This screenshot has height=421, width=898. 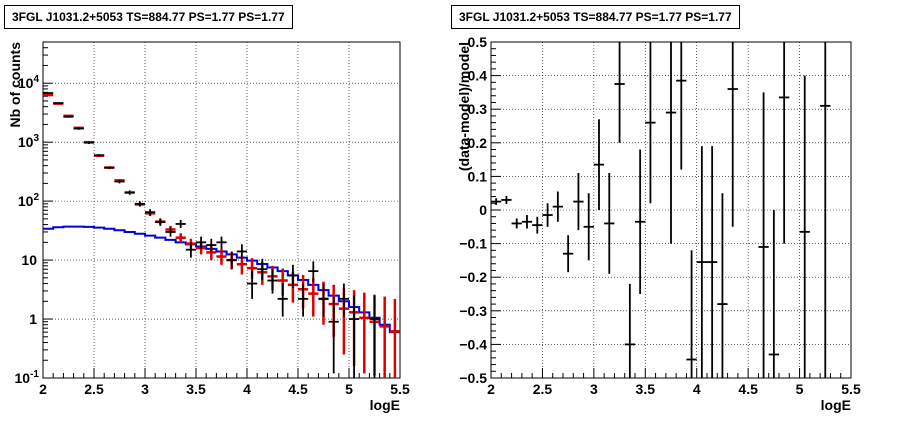 I want to click on y-axis-label: (data-model)/model, so click(x=464, y=106).